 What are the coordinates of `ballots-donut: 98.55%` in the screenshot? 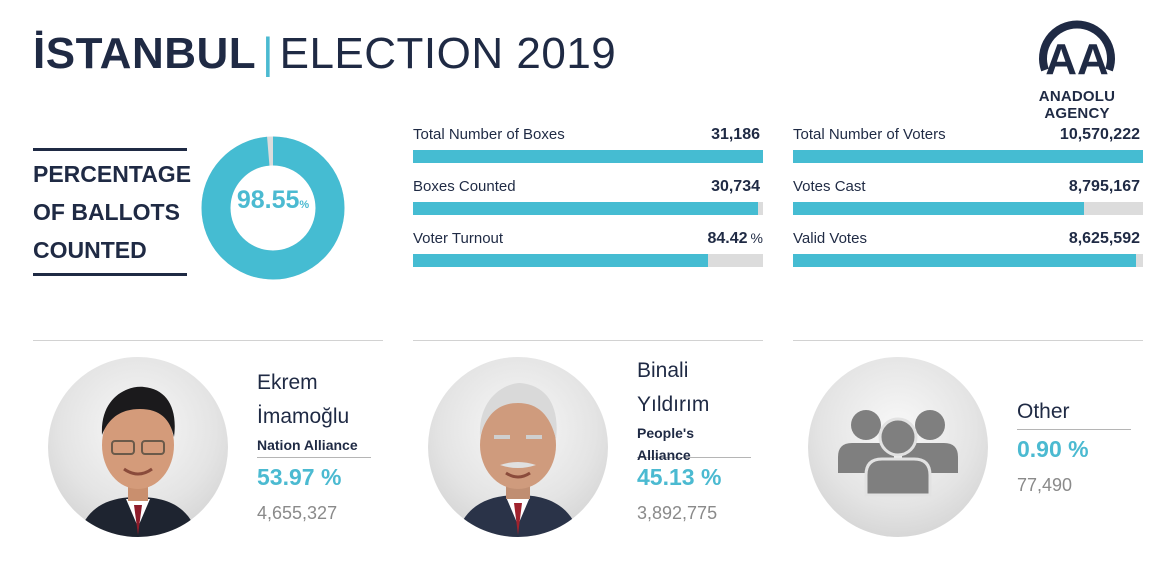 It's located at (273, 208).